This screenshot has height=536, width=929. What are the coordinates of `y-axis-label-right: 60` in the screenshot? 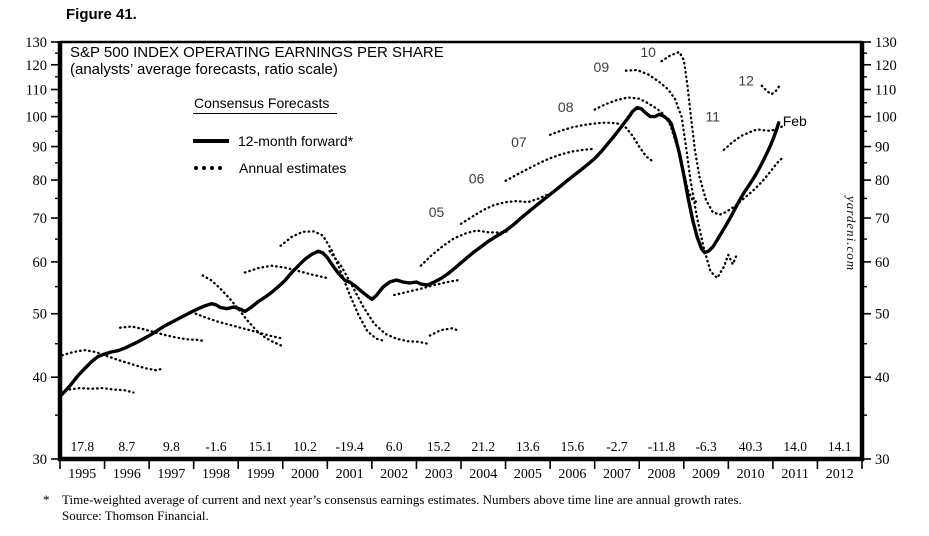 It's located at (882, 263).